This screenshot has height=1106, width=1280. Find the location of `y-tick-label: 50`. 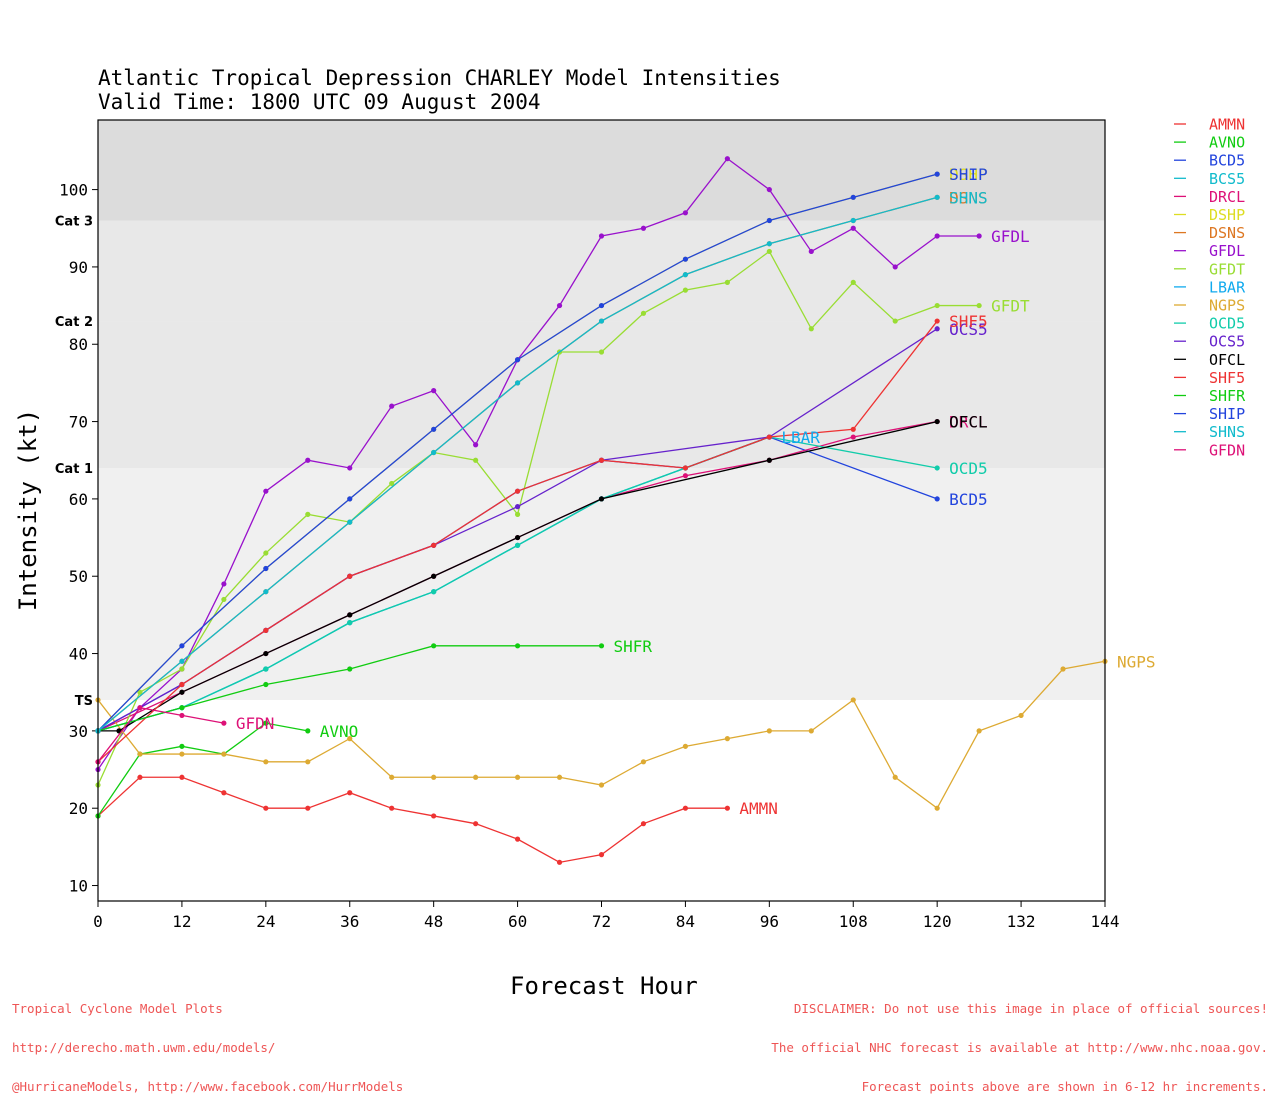

y-tick-label: 50 is located at coordinates (78, 576).